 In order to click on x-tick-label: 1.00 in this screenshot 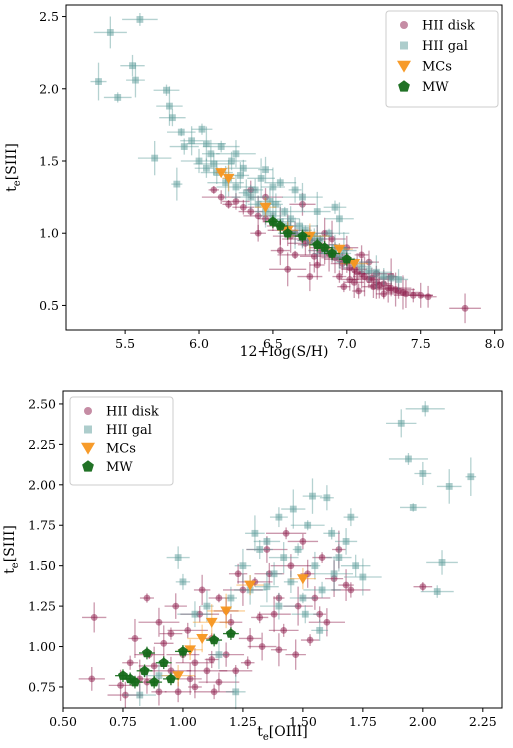, I will do `click(183, 721)`.